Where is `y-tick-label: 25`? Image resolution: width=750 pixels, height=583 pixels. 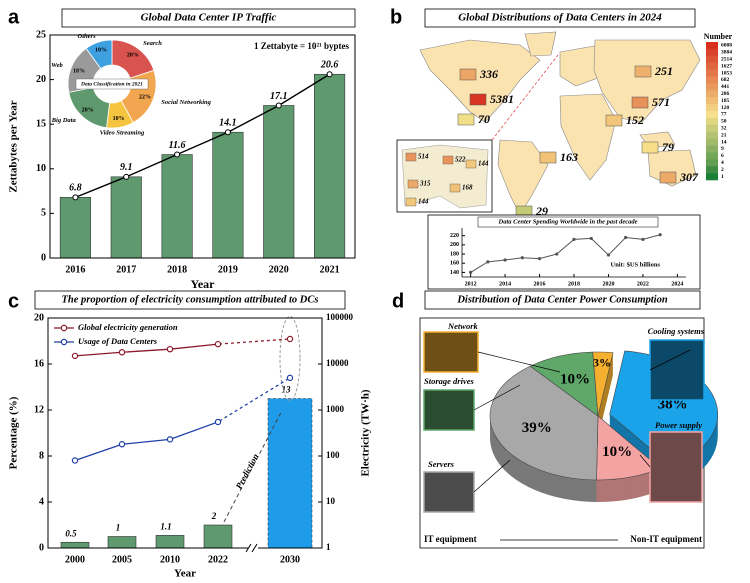
y-tick-label: 25 is located at coordinates (41, 34).